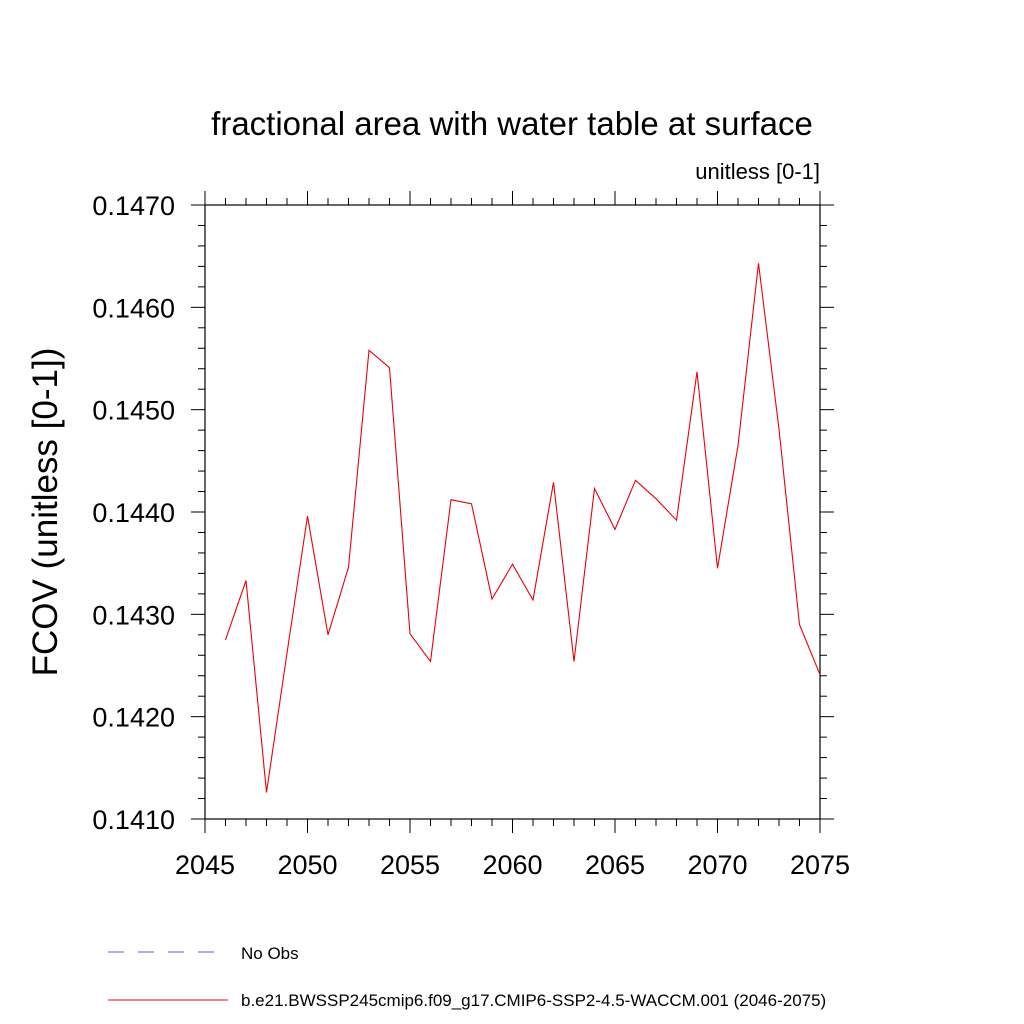  What do you see at coordinates (133, 718) in the screenshot?
I see `y-tick-label: 0.1420` at bounding box center [133, 718].